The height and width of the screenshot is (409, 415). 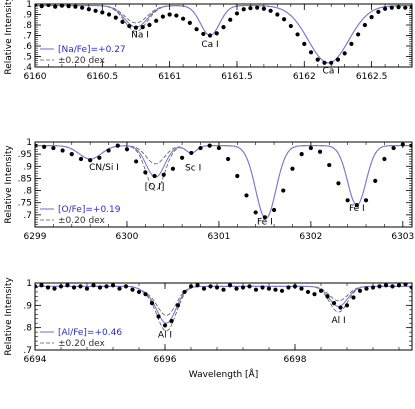 What do you see at coordinates (27, 167) in the screenshot?
I see `y-tick-label: .9` at bounding box center [27, 167].